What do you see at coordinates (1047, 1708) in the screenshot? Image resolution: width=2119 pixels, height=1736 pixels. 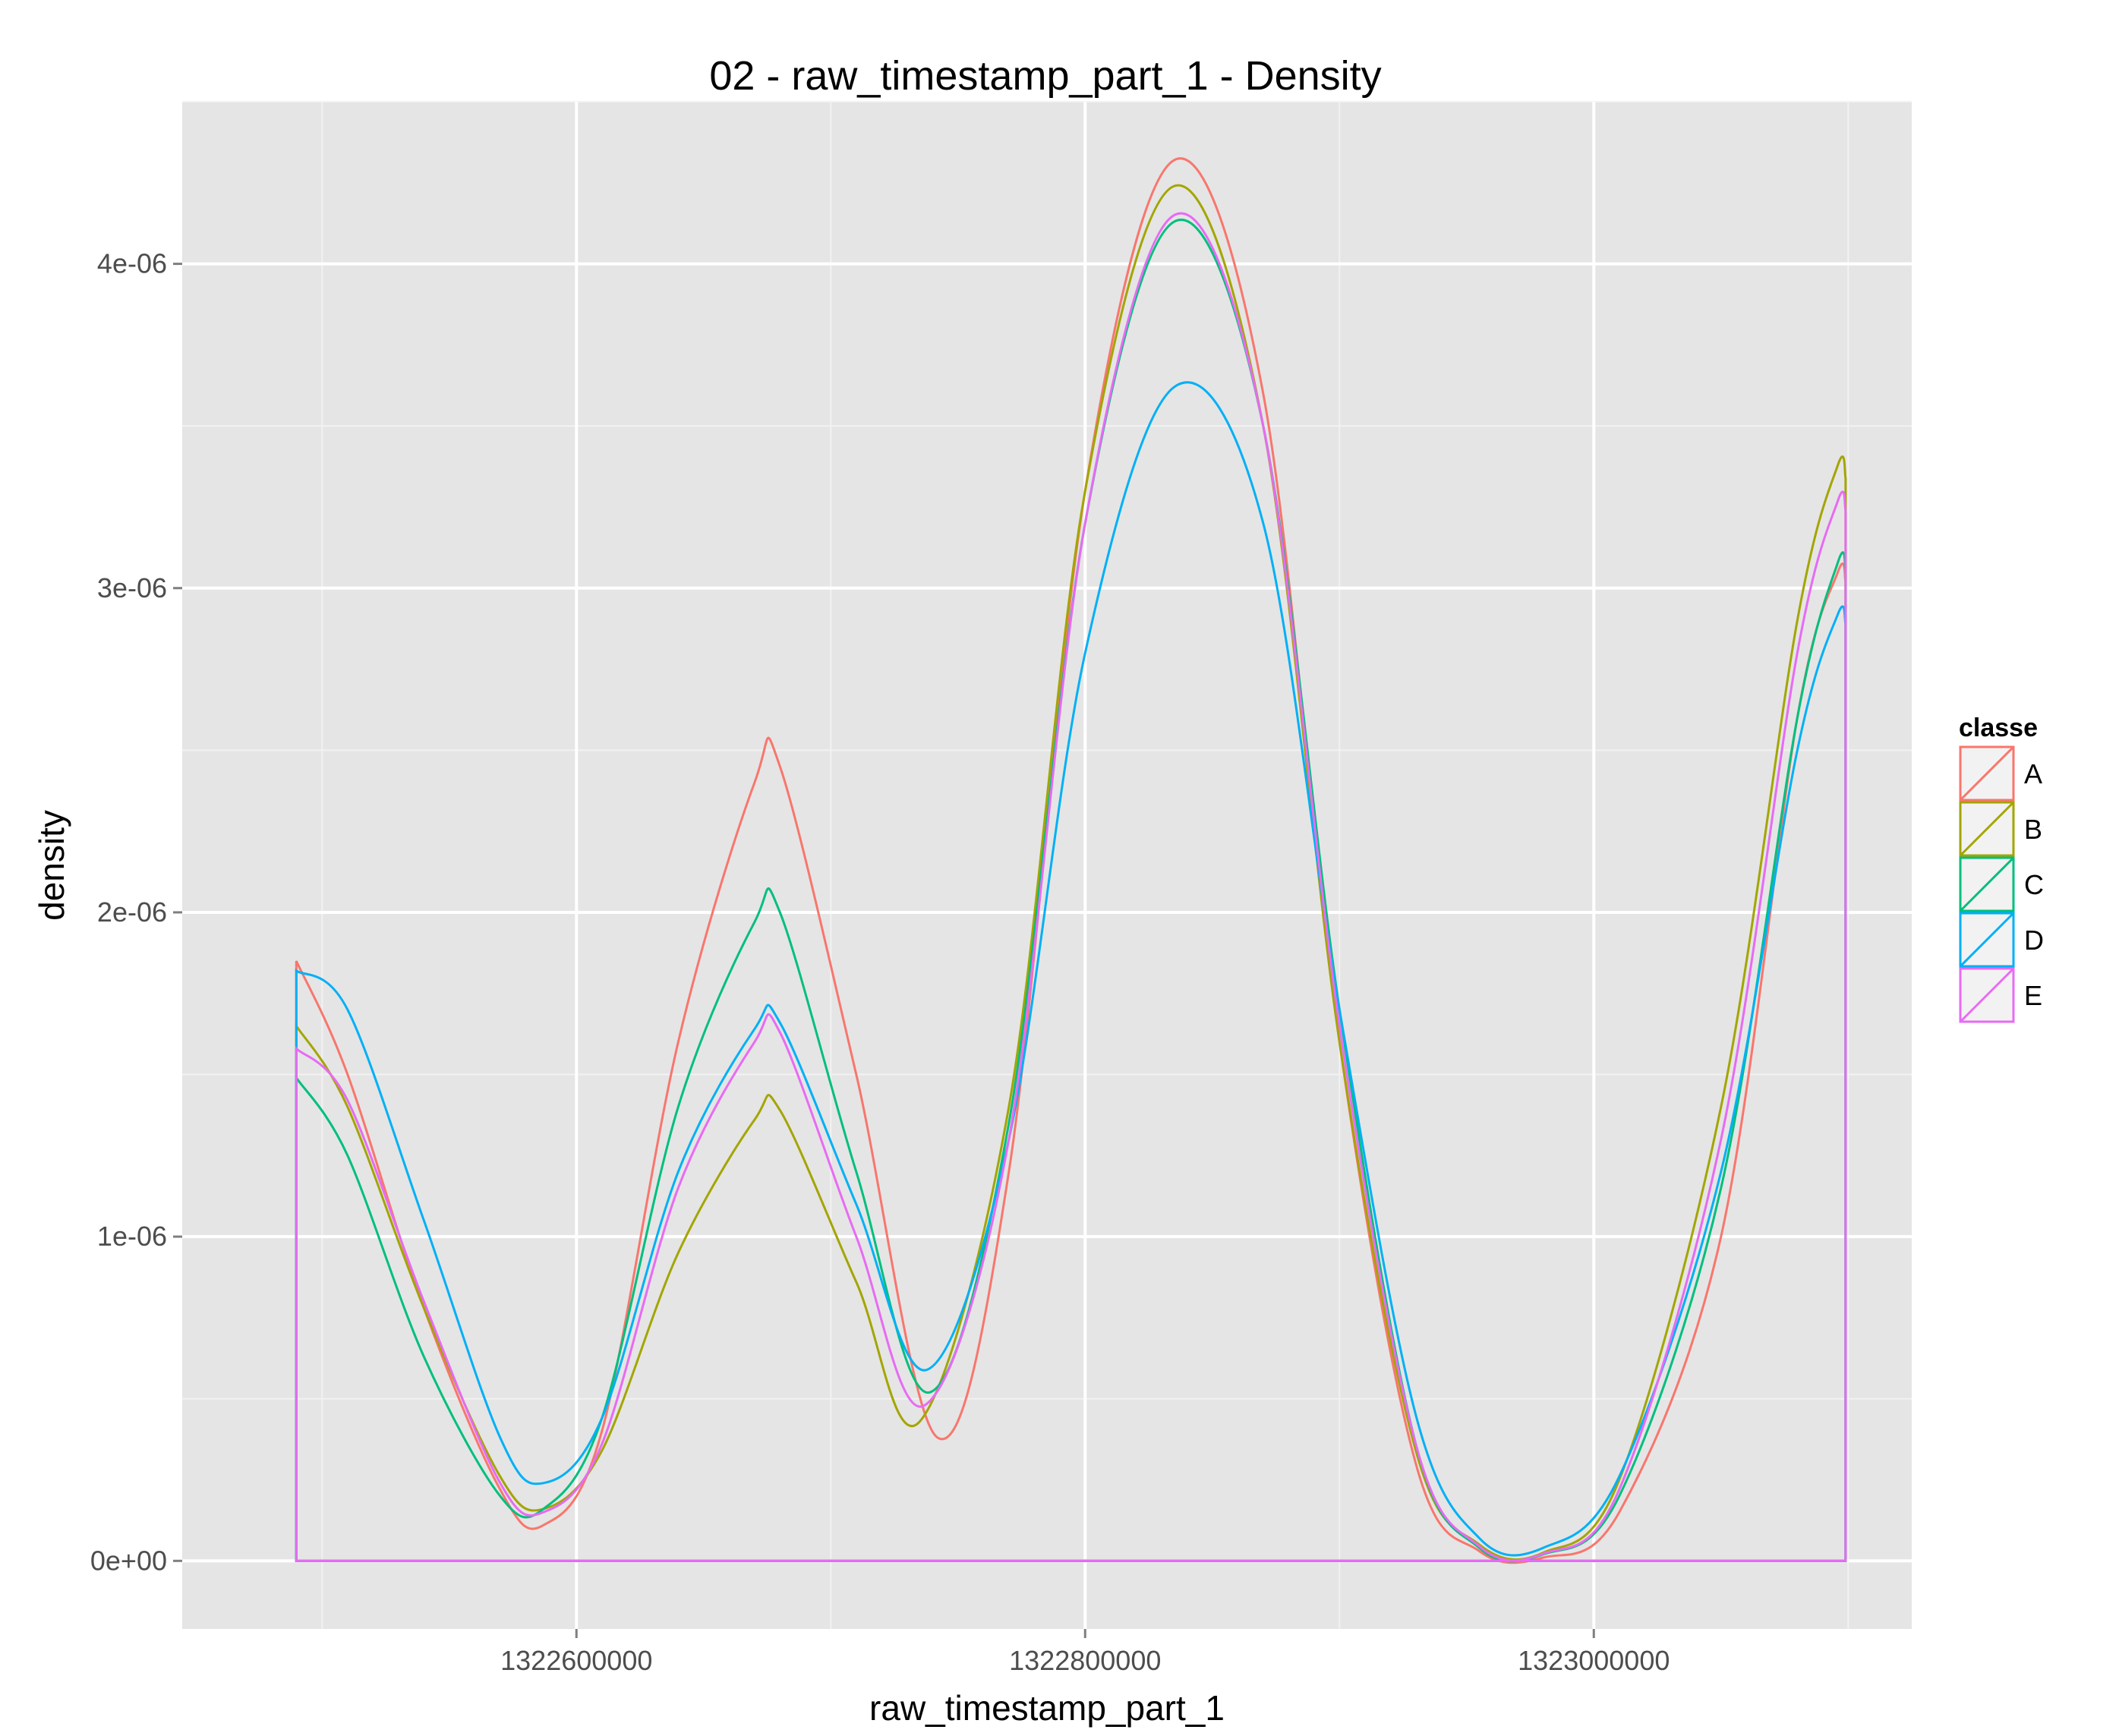 I see `x-axis-title: raw_timestamp_part_1` at bounding box center [1047, 1708].